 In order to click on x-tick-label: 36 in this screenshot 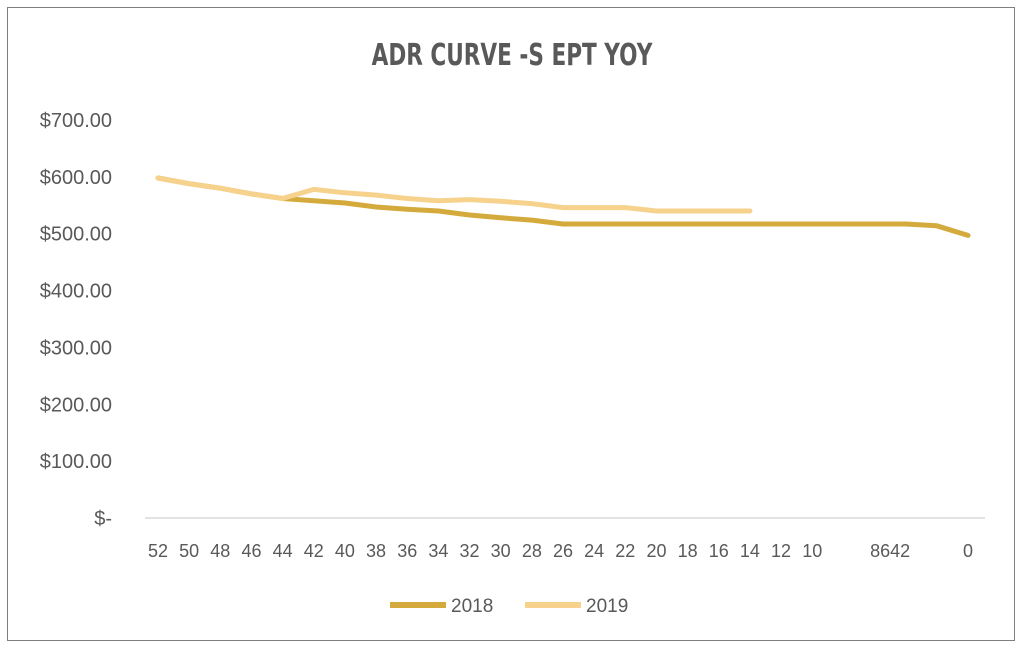, I will do `click(407, 551)`.